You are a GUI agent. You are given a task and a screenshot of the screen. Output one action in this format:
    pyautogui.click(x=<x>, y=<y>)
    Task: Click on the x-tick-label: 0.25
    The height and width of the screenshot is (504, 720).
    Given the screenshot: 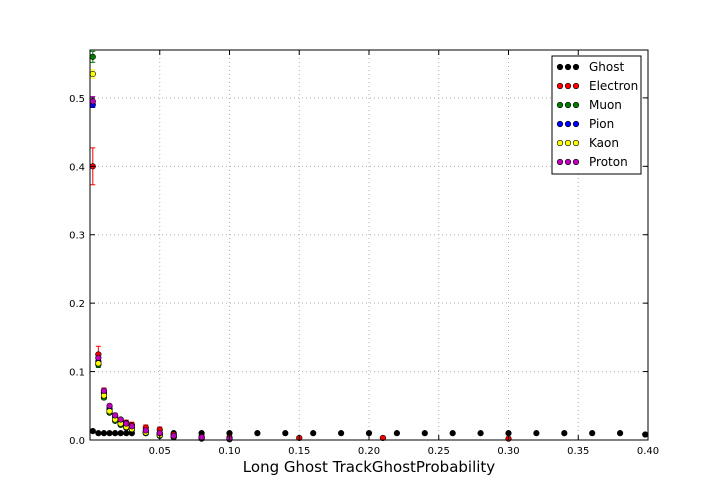 What is the action you would take?
    pyautogui.click(x=439, y=451)
    